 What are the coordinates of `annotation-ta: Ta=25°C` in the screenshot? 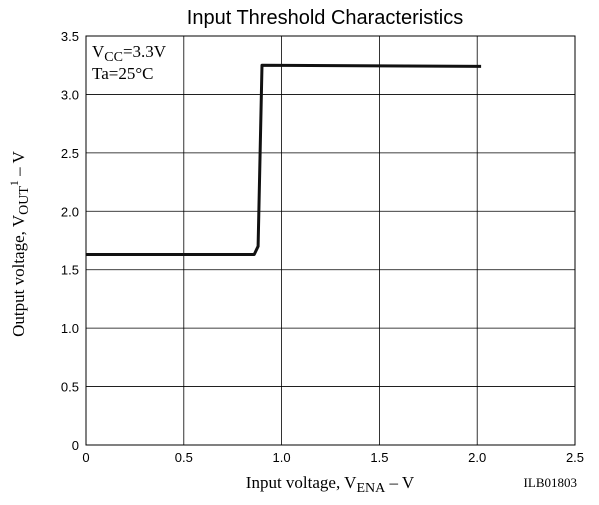 It's located at (122, 73).